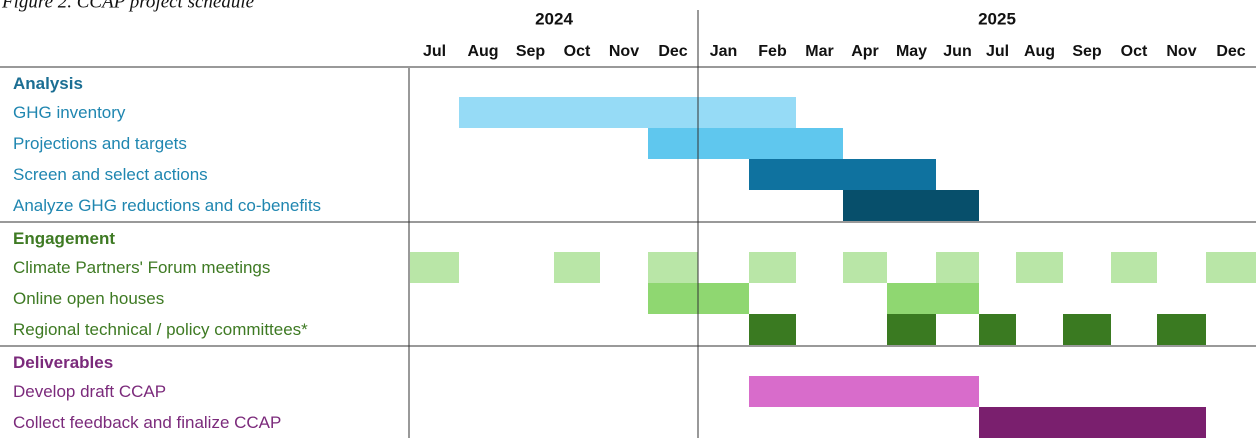 The height and width of the screenshot is (438, 1256). I want to click on month-label: Mar, so click(819, 51).